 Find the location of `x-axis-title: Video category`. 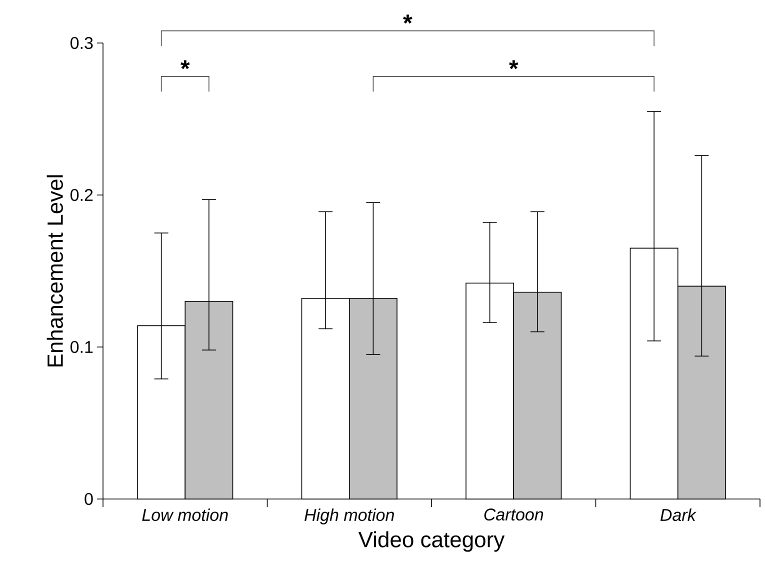

x-axis-title: Video category is located at coordinates (431, 541).